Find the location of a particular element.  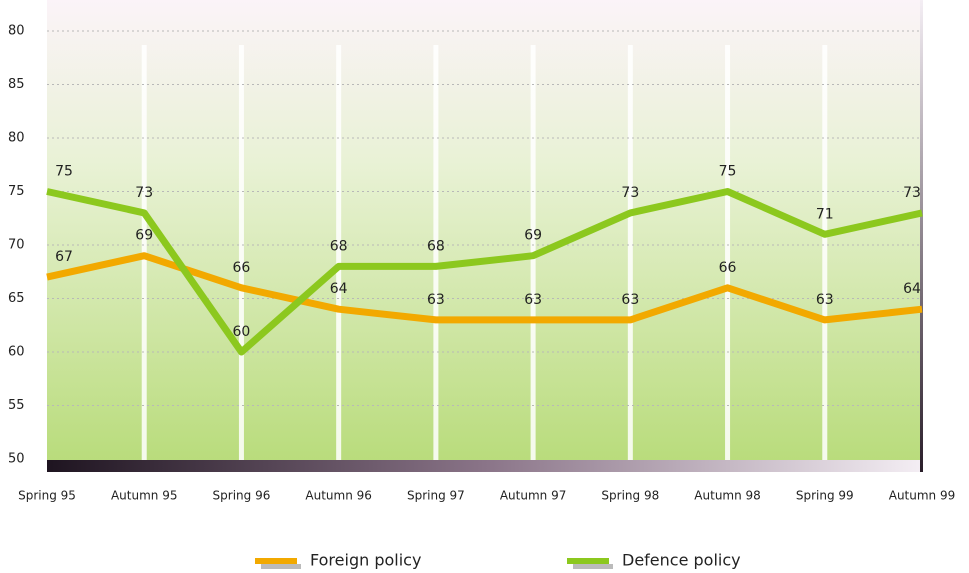

data-label: 67 is located at coordinates (64, 257).